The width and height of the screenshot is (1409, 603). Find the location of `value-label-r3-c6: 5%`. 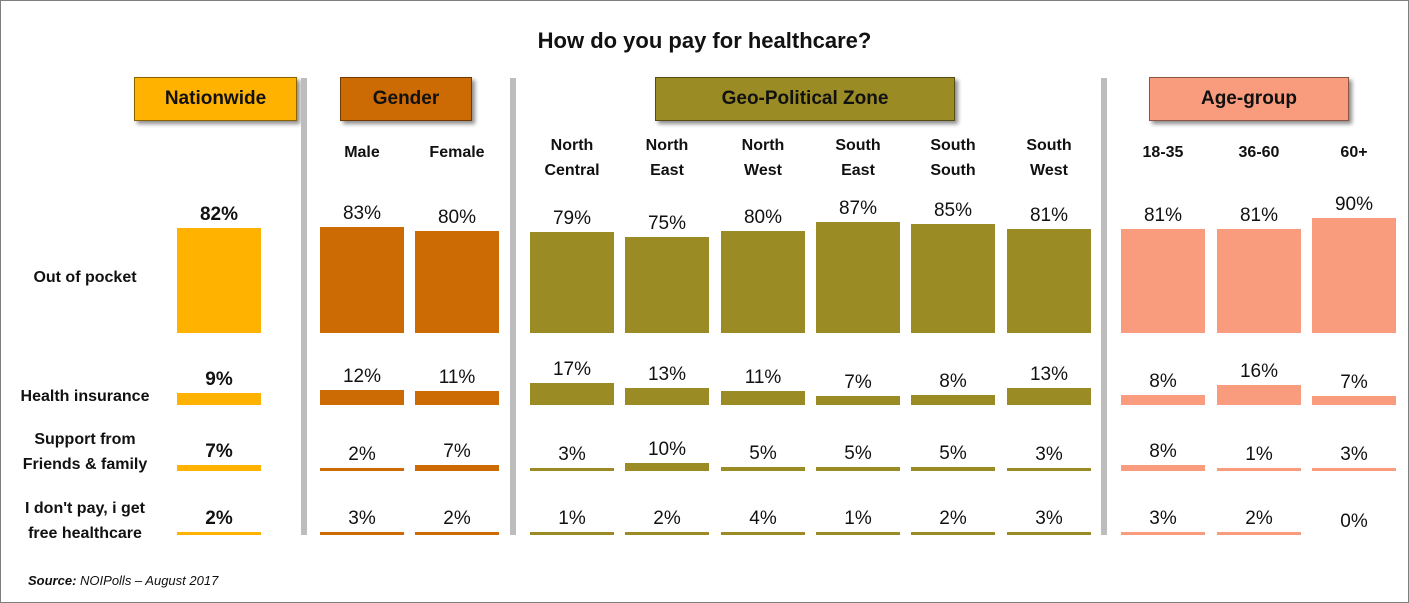

value-label-r3-c6: 5% is located at coordinates (763, 453).